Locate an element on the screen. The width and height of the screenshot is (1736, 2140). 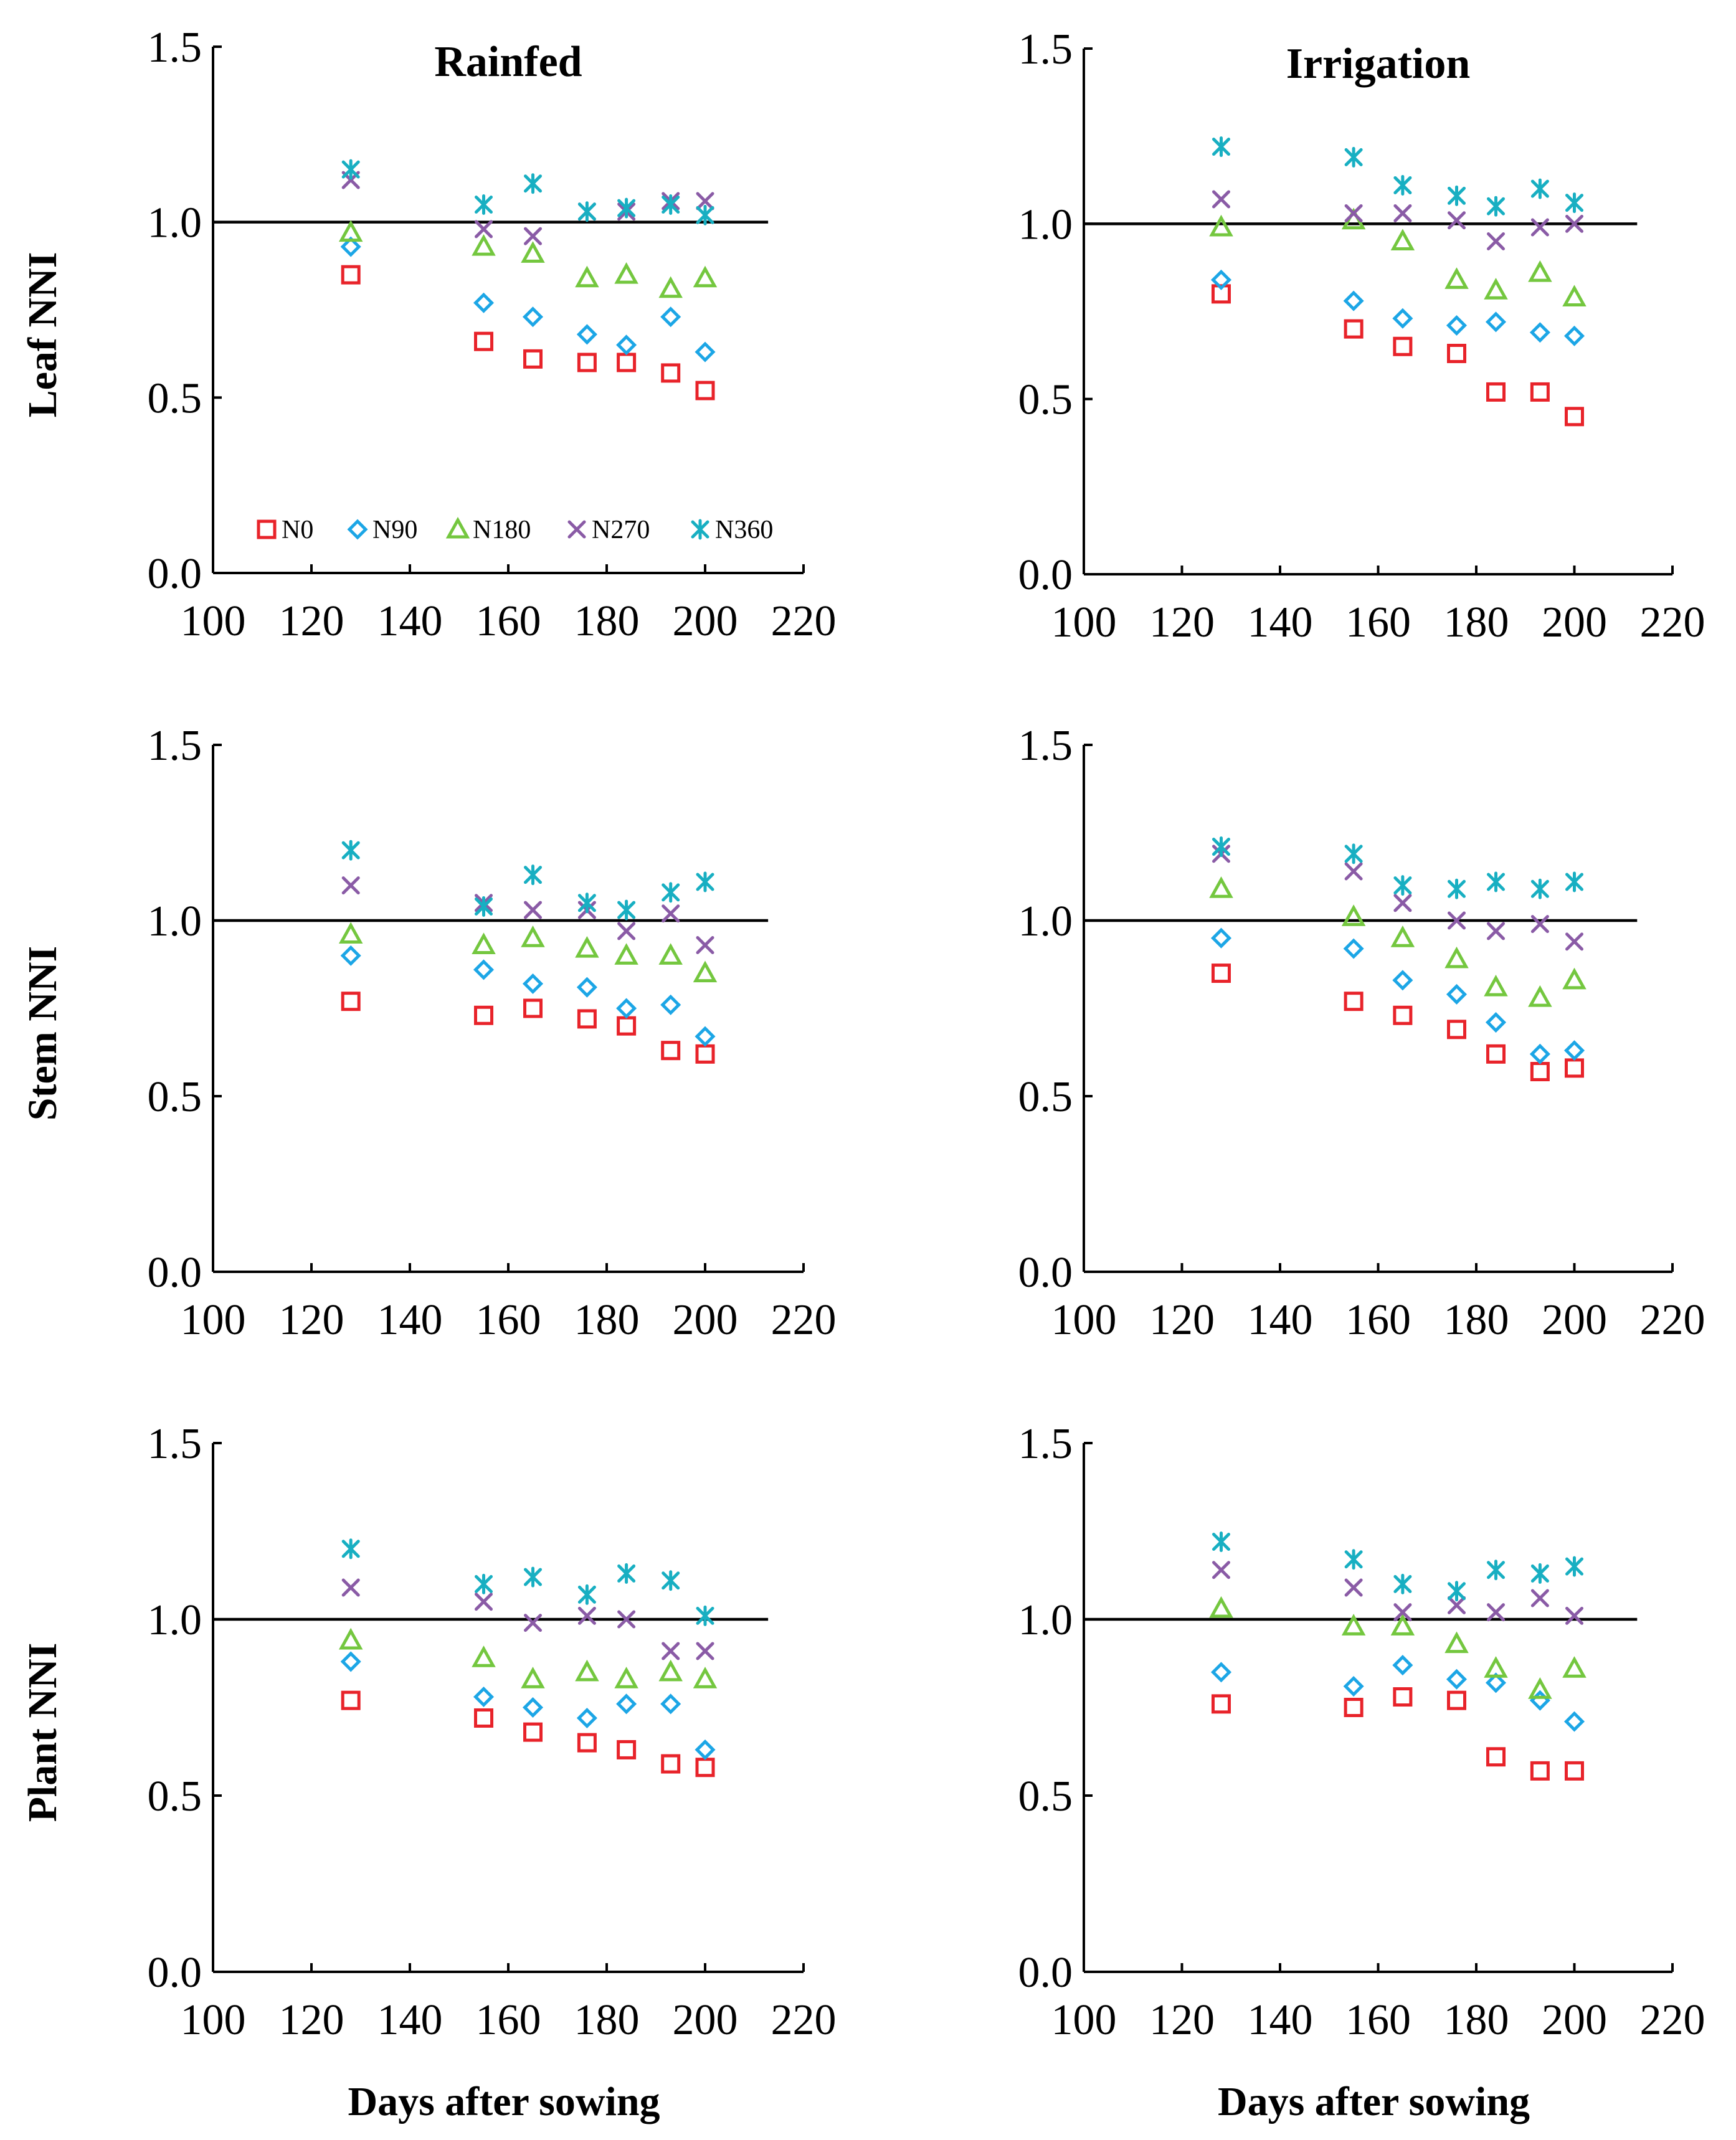
x-tick-label: 100 is located at coordinates (213, 621).